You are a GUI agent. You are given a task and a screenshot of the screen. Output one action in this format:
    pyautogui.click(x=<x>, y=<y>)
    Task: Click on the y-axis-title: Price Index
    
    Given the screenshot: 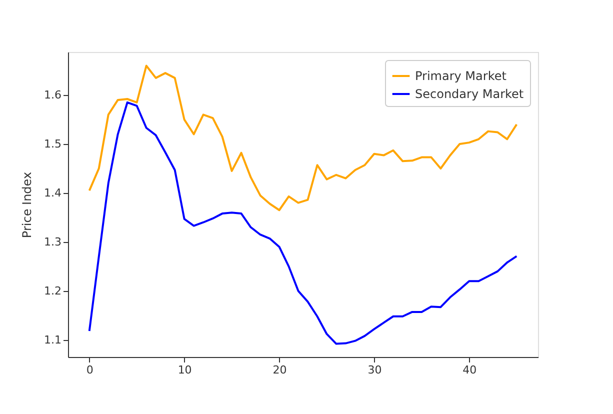 What is the action you would take?
    pyautogui.click(x=27, y=205)
    